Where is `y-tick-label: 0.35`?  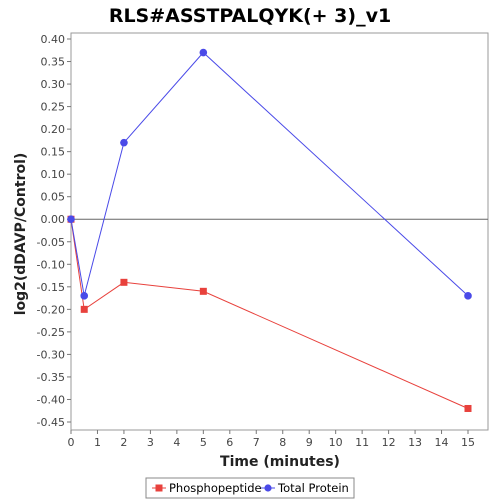
y-tick-label: 0.35 is located at coordinates (53, 62).